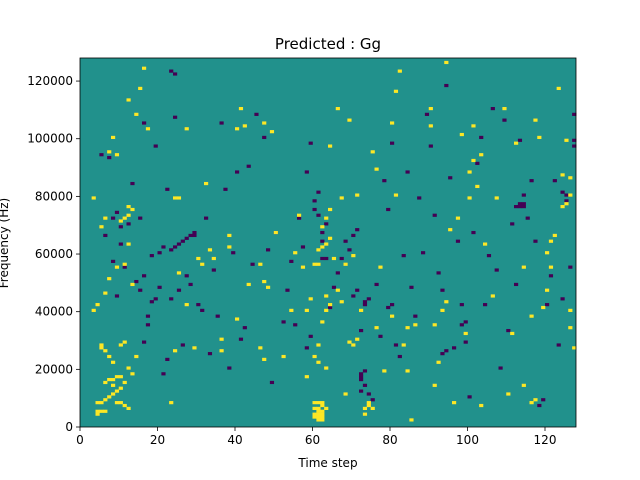 This screenshot has height=480, width=640. What do you see at coordinates (316, 437) in the screenshot?
I see `x-axis: 0 20 40 60 80 100 120` at bounding box center [316, 437].